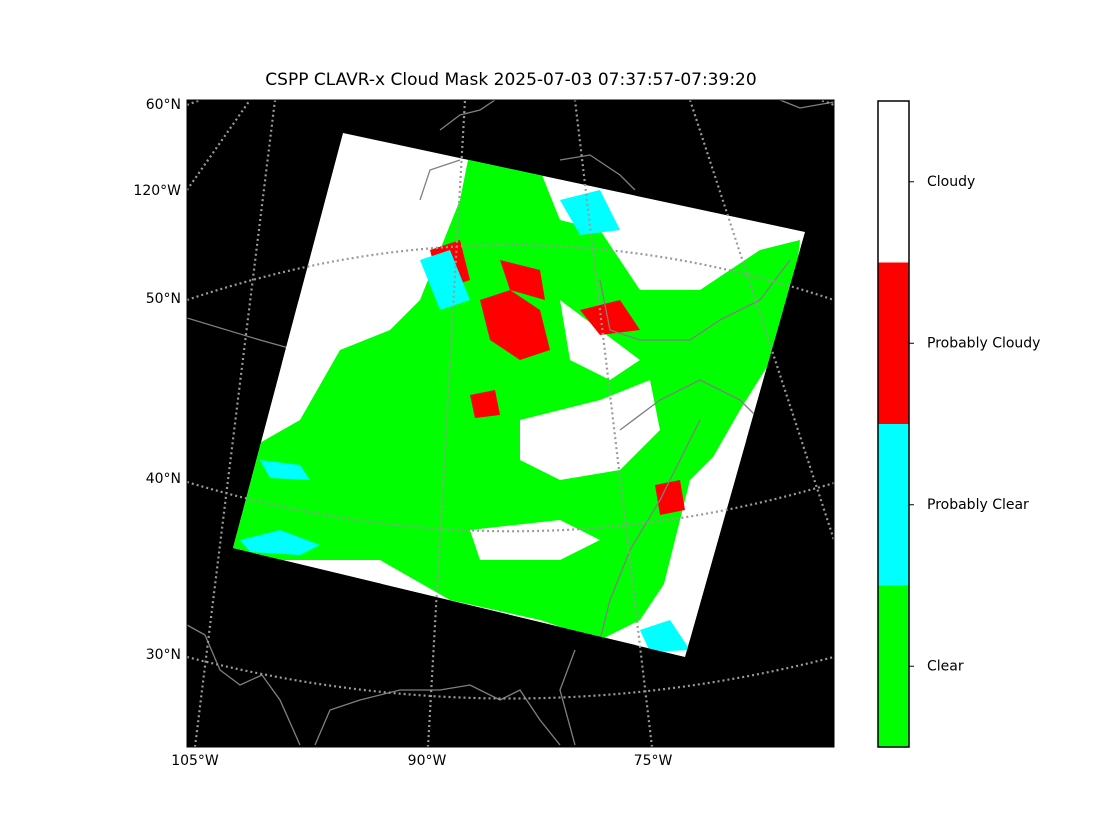 The height and width of the screenshot is (840, 1120). Describe the element at coordinates (510, 677) in the screenshot. I see `parallel` at that location.